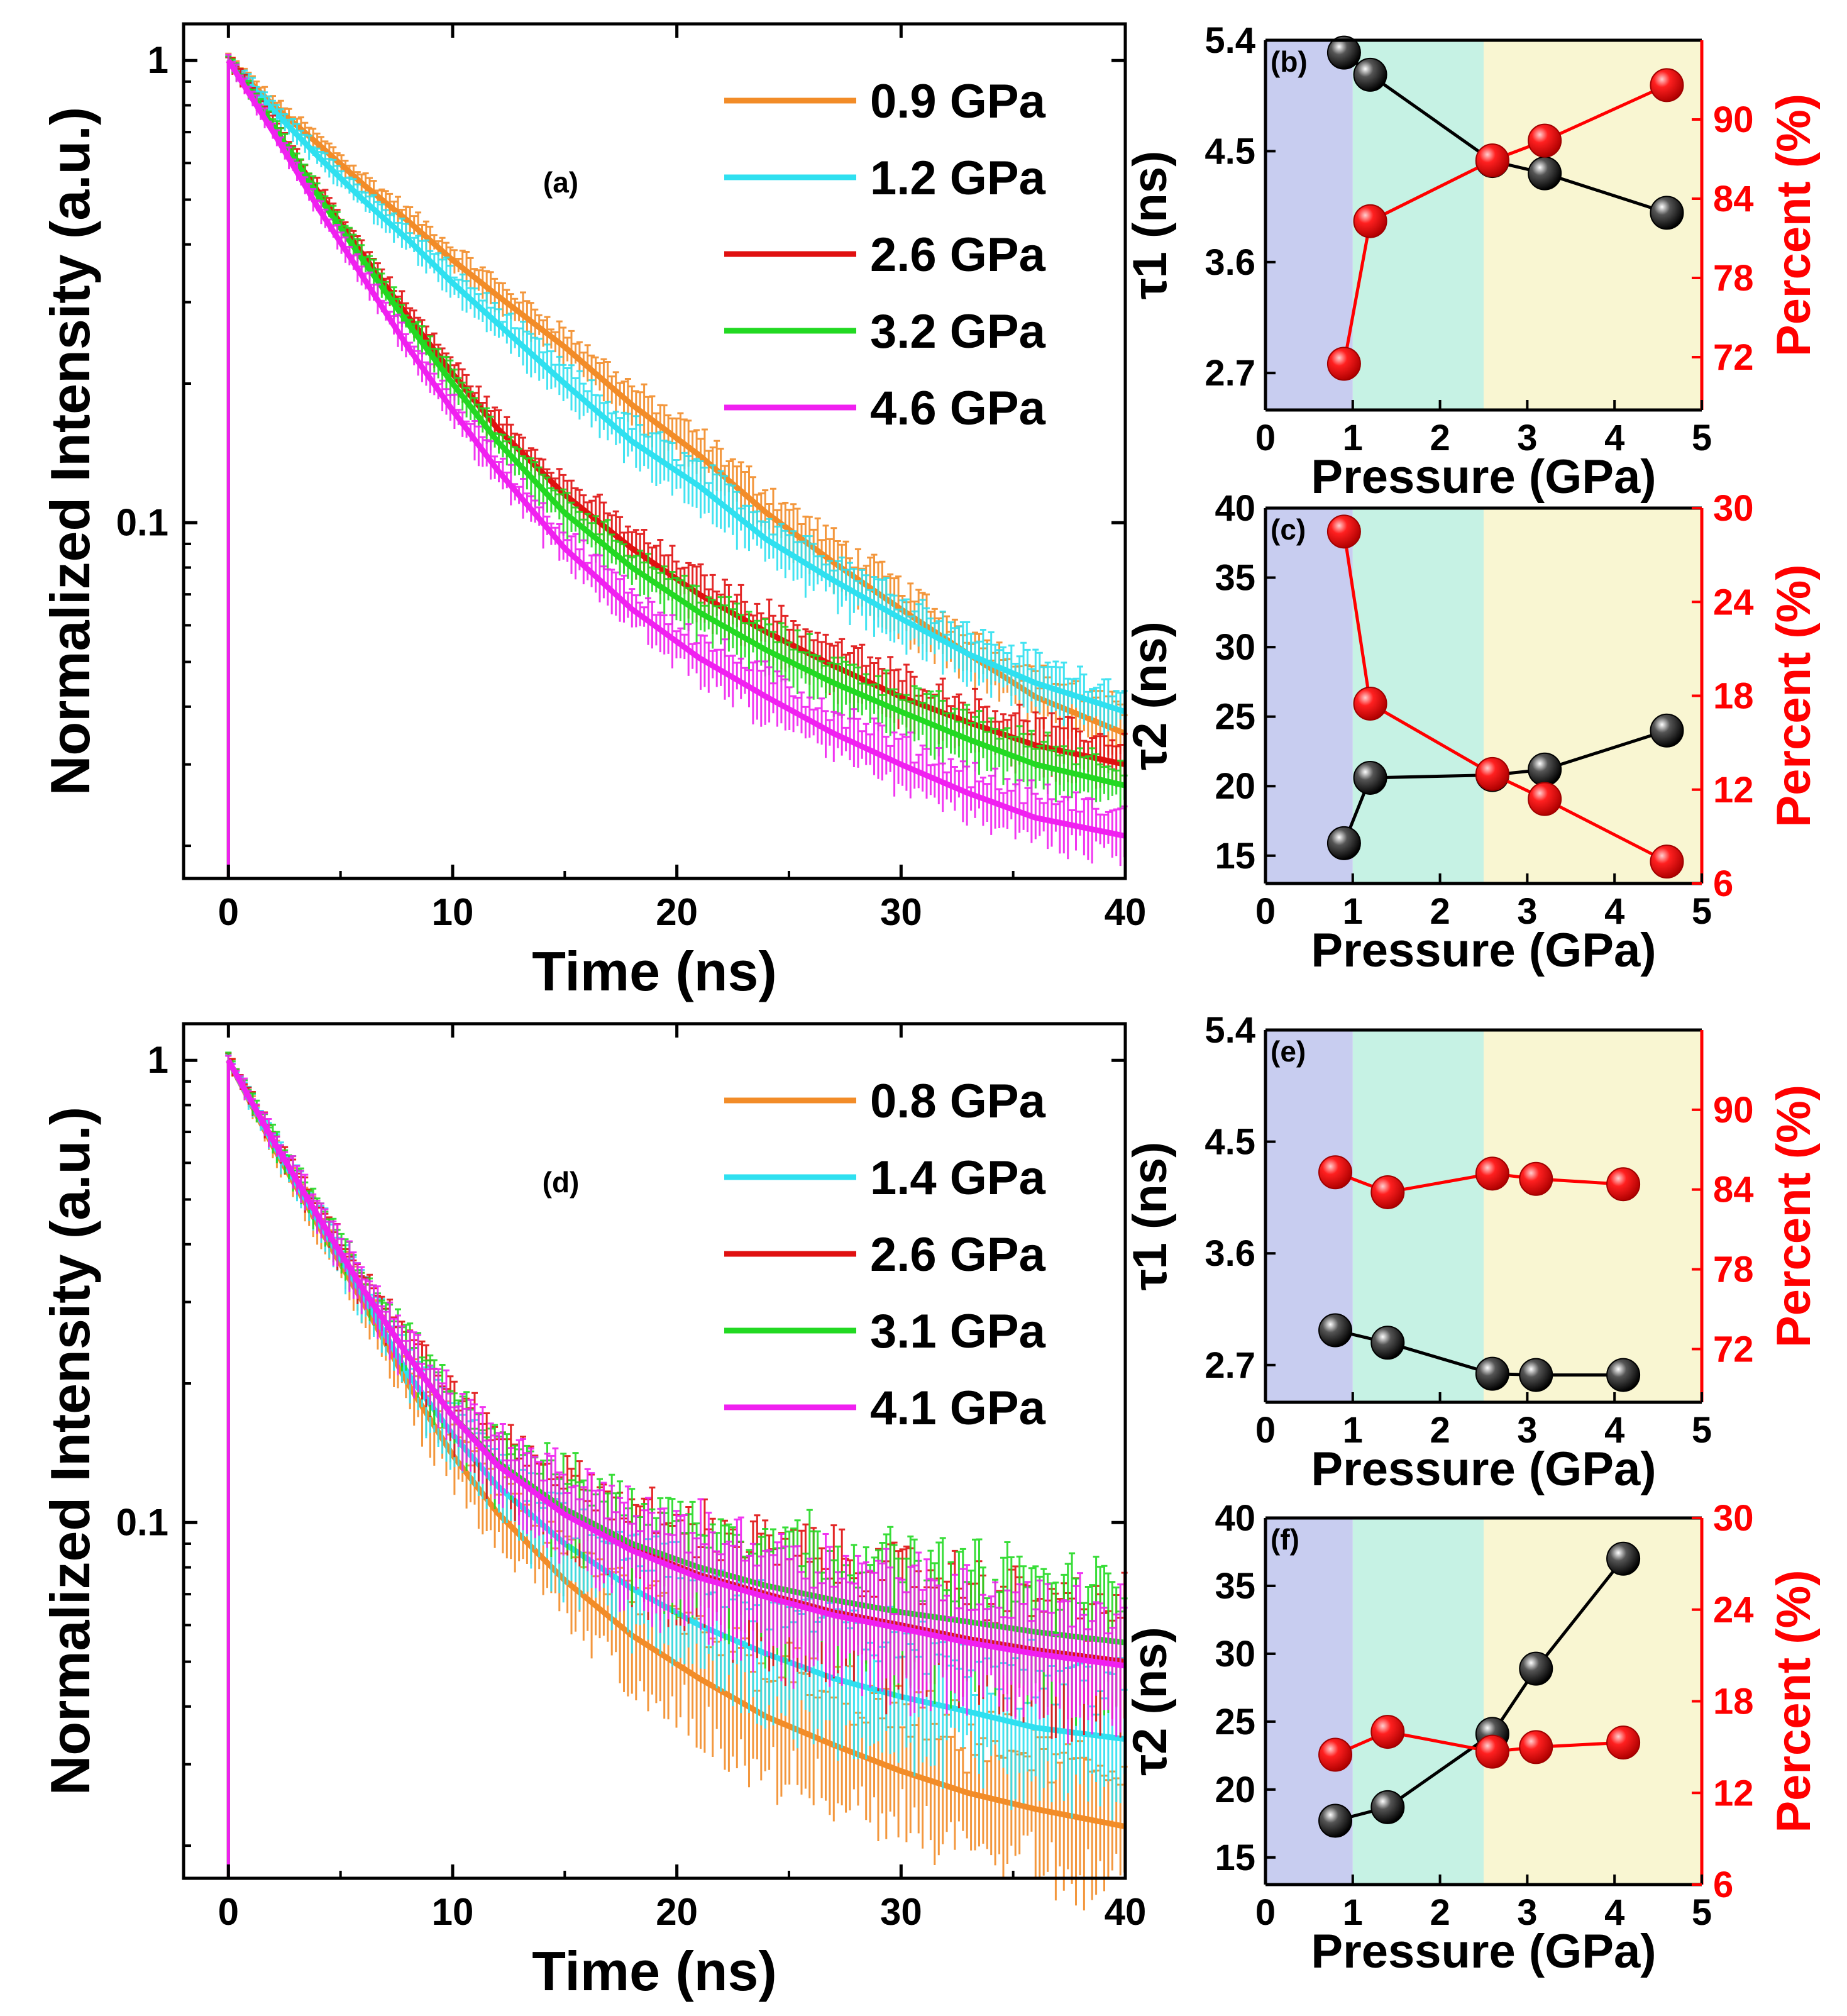  Describe the element at coordinates (1230, 1253) in the screenshot. I see `y-left-tick-label: 3.6` at that location.